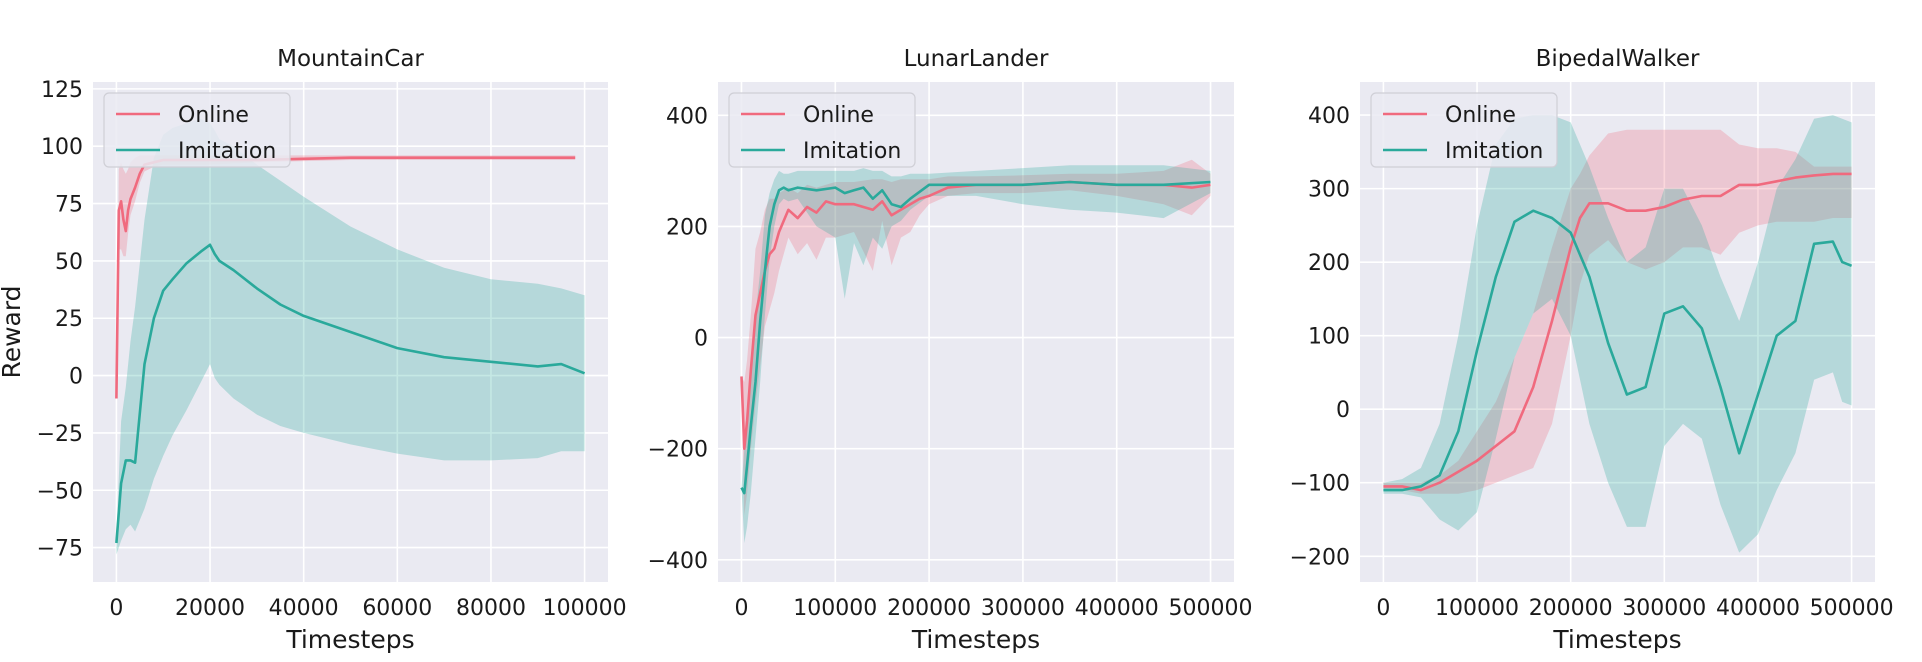 Image resolution: width=1922 pixels, height=662 pixels. I want to click on y-tick-label: −400, so click(678, 561).